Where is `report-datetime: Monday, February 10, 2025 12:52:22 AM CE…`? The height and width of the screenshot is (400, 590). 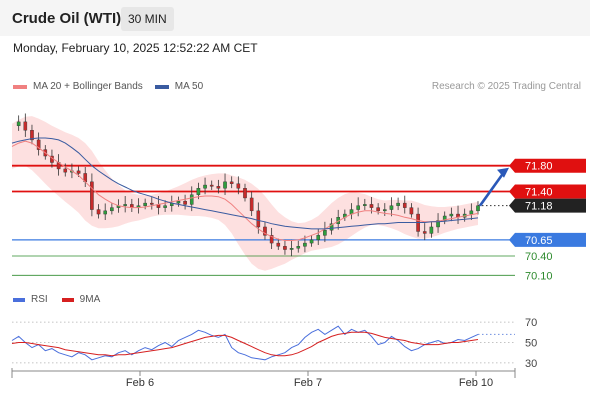
report-datetime: Monday, February 10, 2025 12:52:22 AM CE… is located at coordinates (135, 48).